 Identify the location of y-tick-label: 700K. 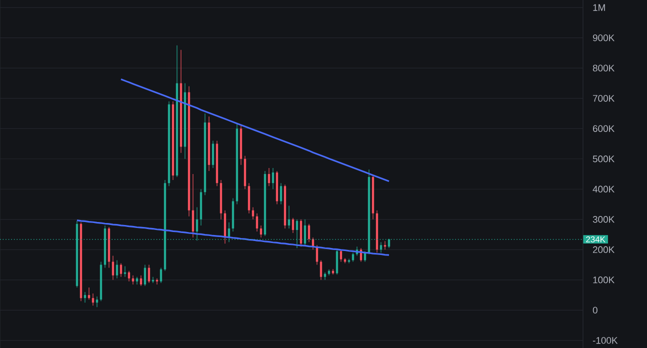
(604, 98).